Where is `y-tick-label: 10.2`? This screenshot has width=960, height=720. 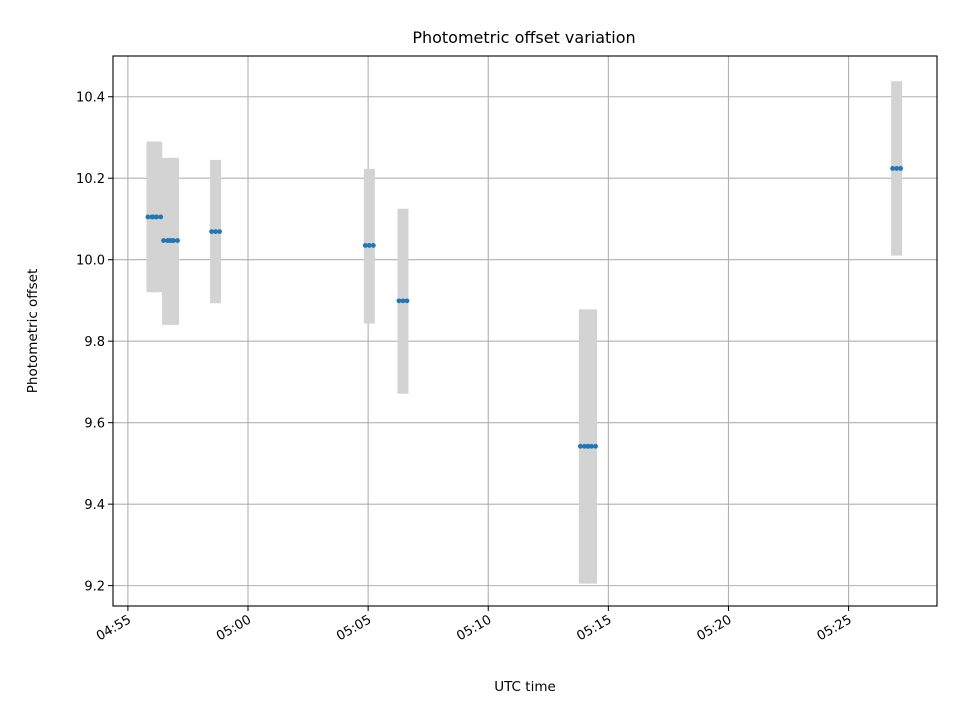 y-tick-label: 10.2 is located at coordinates (90, 179).